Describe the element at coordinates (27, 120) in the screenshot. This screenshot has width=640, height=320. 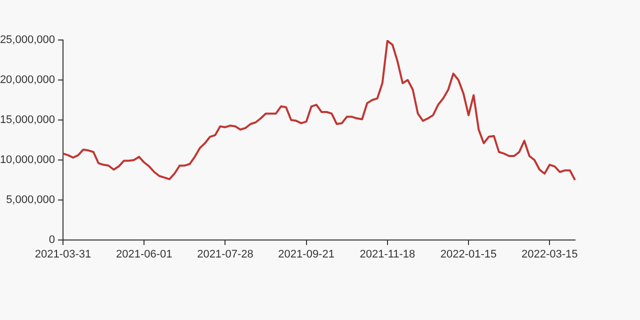
I see `y-tick-label: 15,000,000` at that location.